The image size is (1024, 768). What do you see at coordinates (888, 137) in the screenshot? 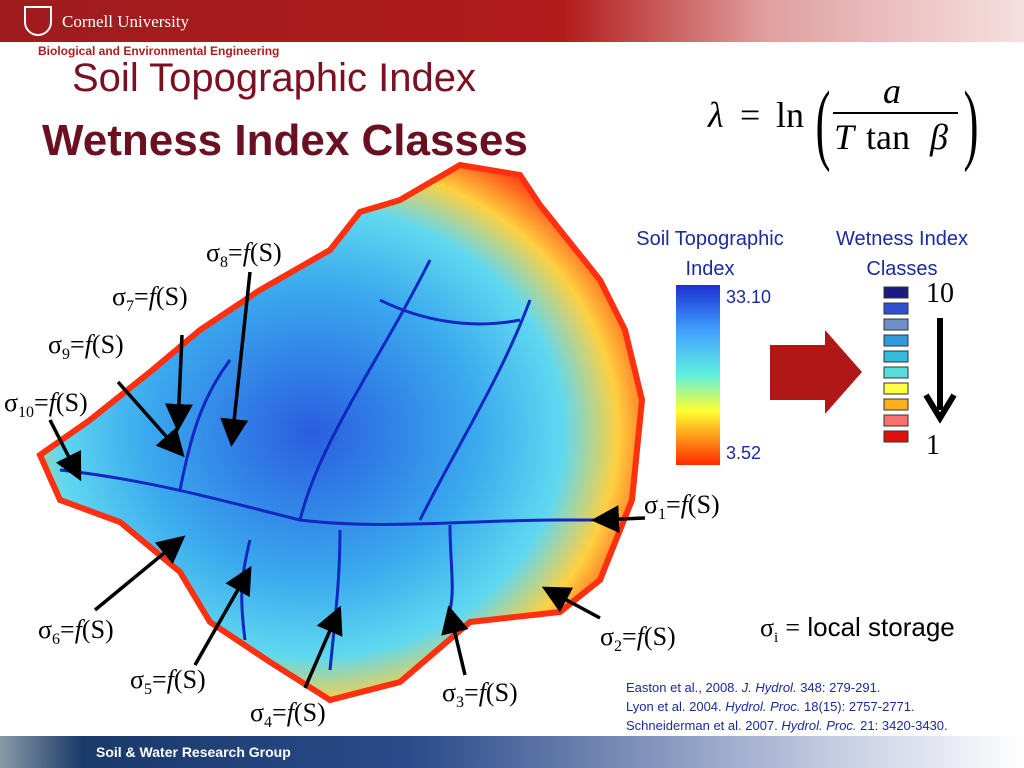
I see `formula-tan: tan` at bounding box center [888, 137].